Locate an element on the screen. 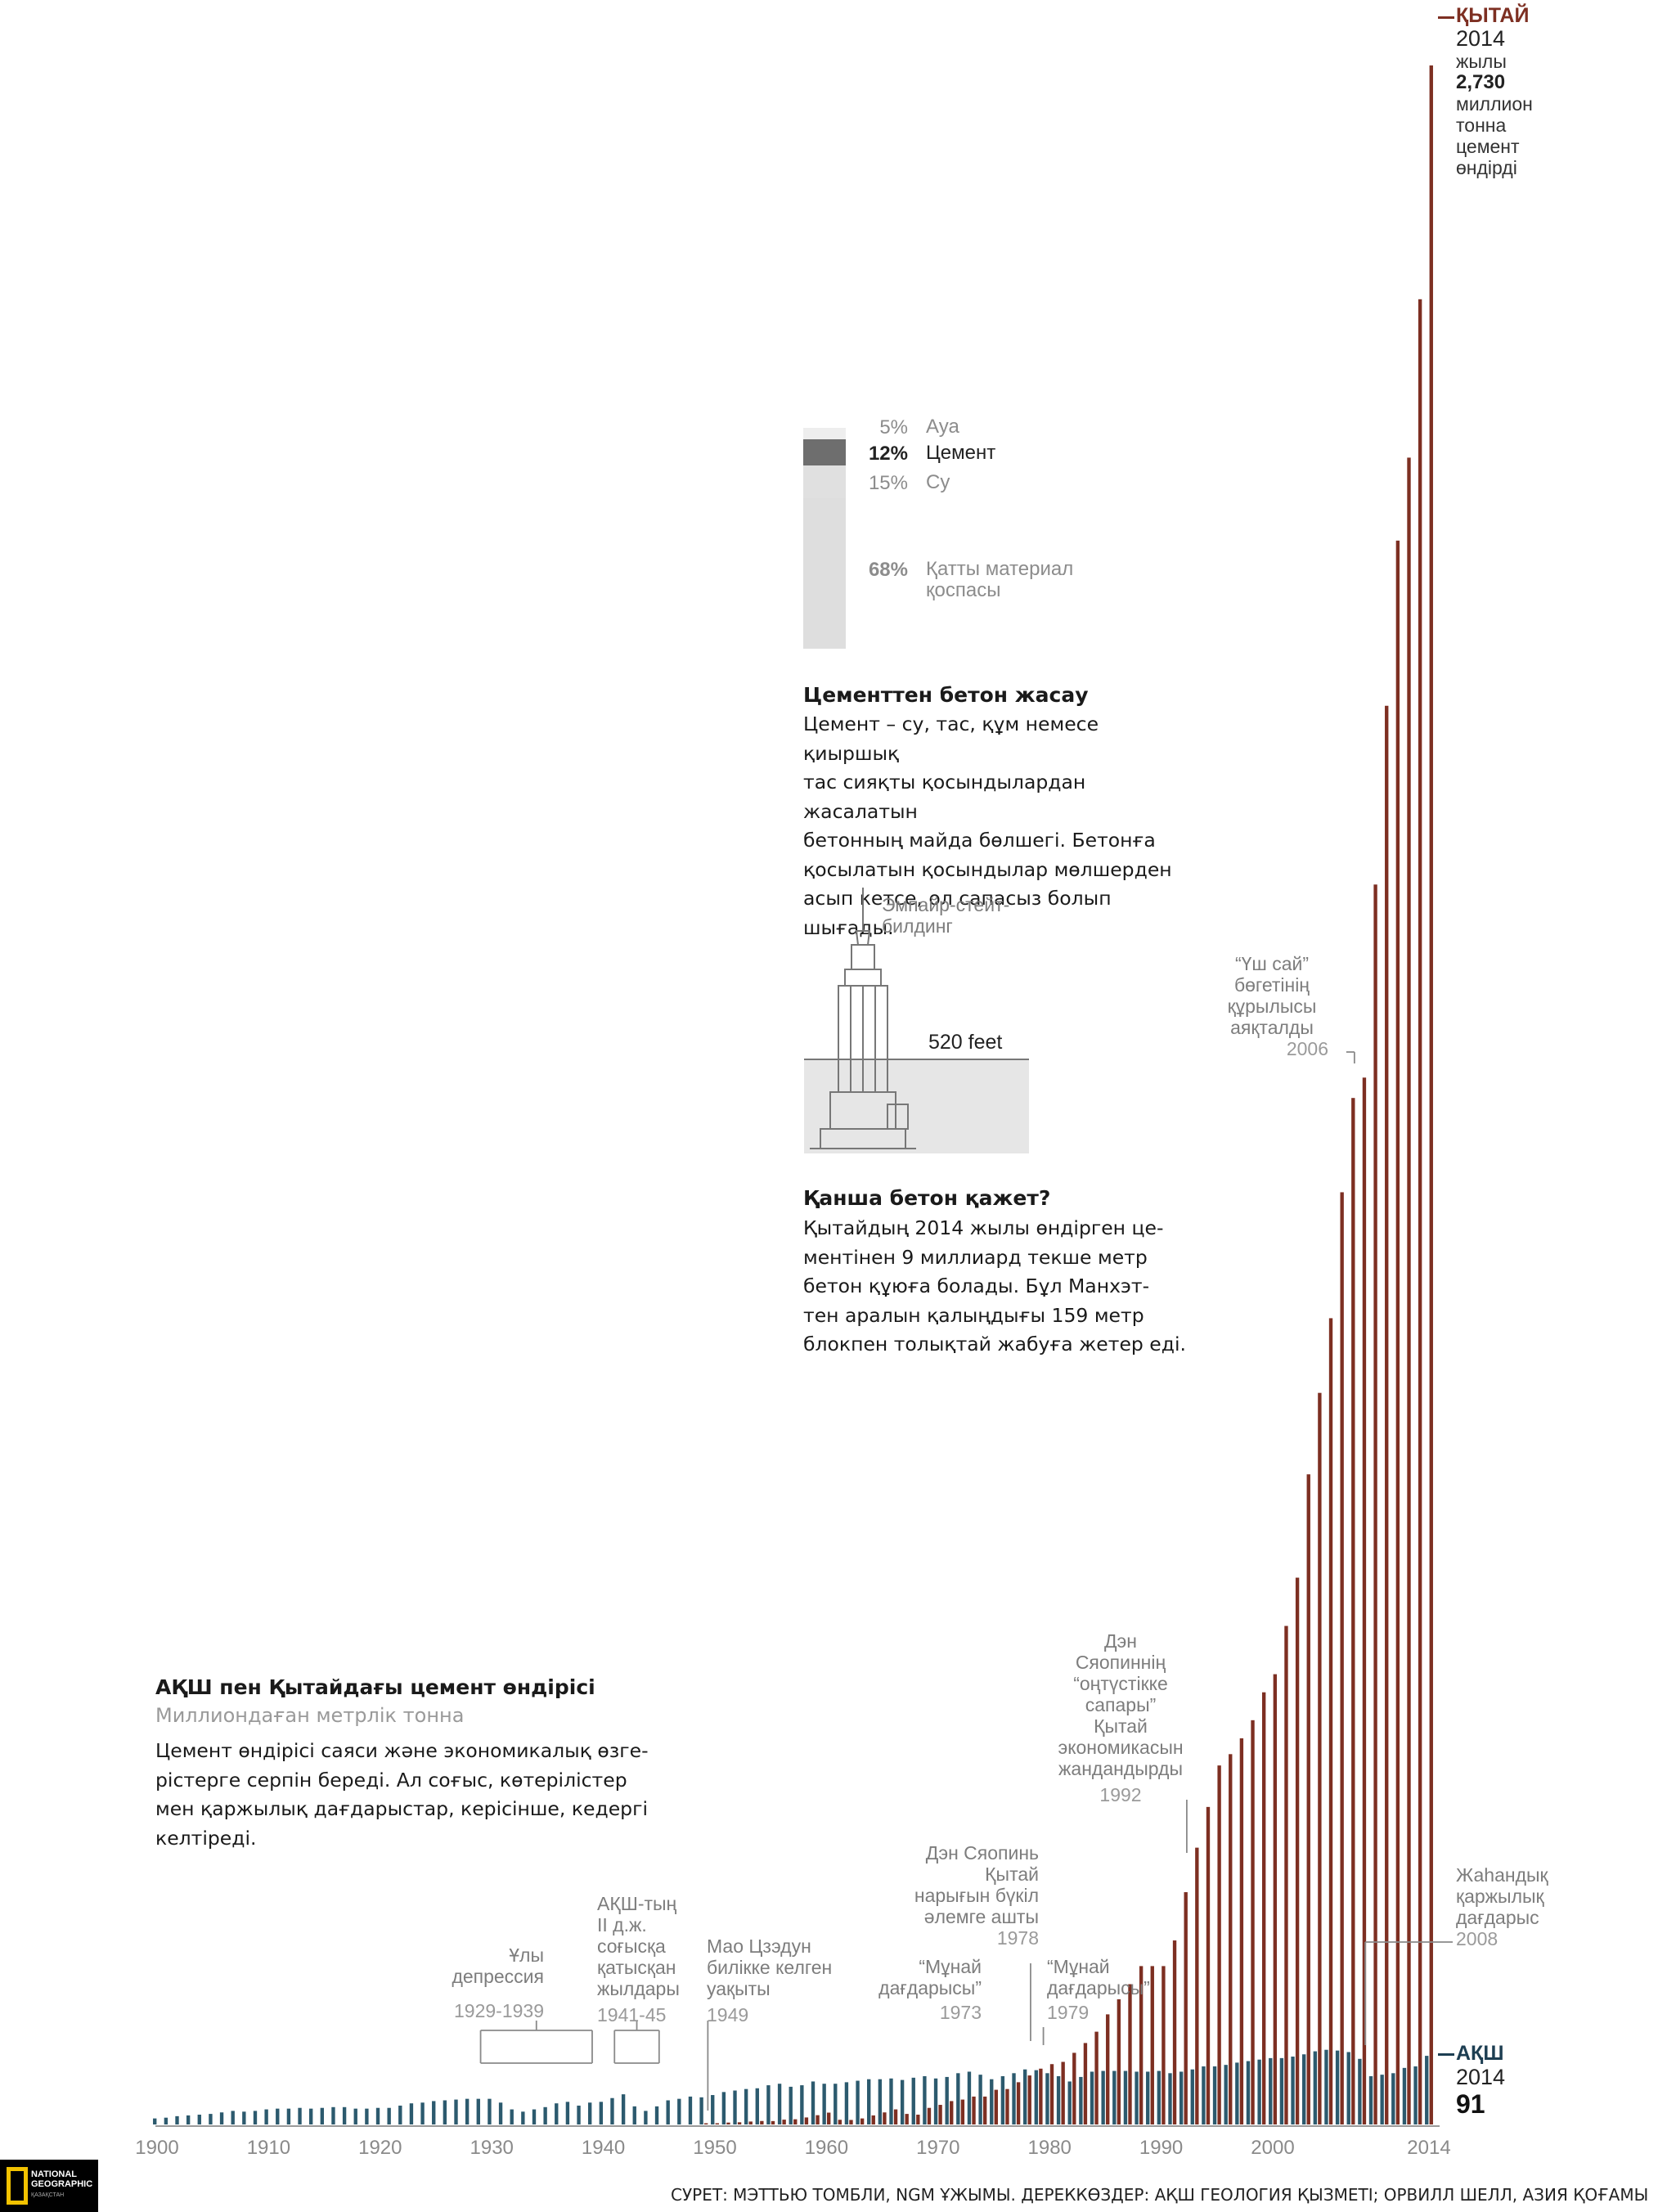 The width and height of the screenshot is (1676, 2212). how-much-body-line-2: ментінен 9 миллиард текше метр is located at coordinates (976, 1257).